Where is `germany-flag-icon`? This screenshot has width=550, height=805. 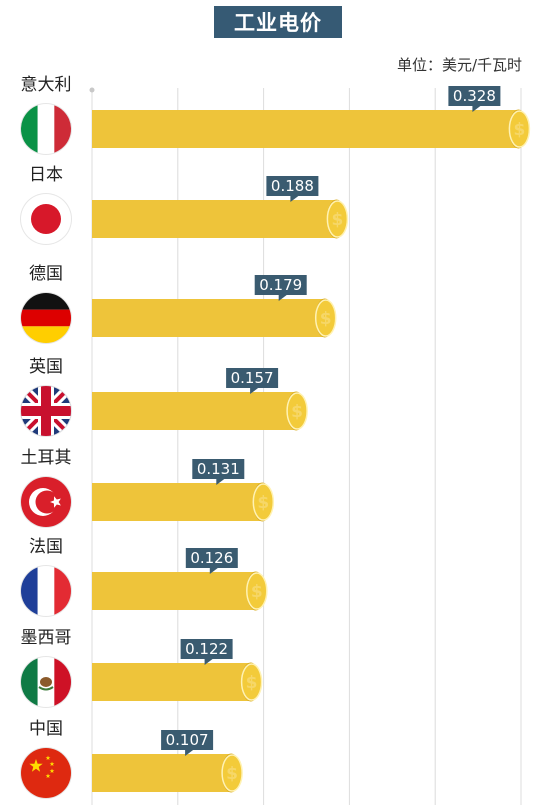
germany-flag-icon is located at coordinates (46, 318).